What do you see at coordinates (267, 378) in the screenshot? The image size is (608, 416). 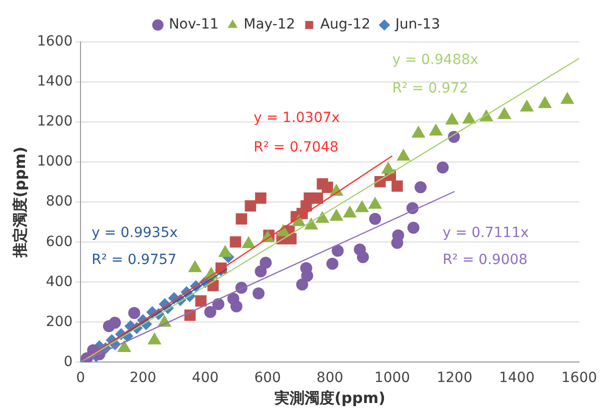 I see `x-tick-label: 600` at bounding box center [267, 378].